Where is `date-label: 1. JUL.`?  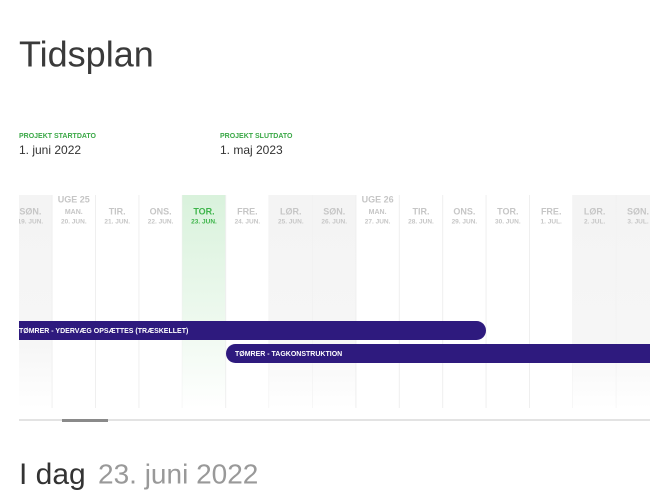 date-label: 1. JUL. is located at coordinates (552, 222).